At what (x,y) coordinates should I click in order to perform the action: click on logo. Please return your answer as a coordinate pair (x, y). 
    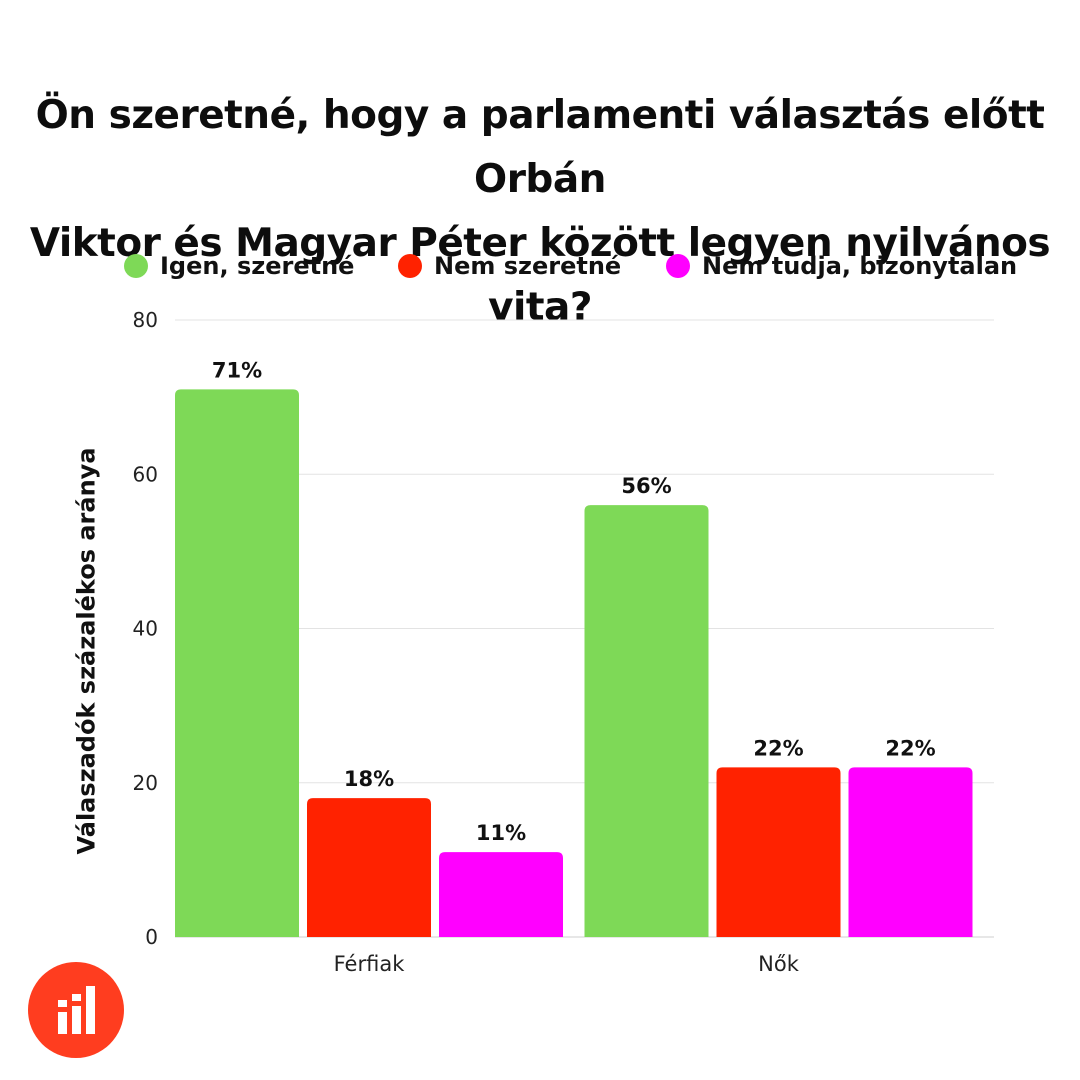
    Looking at the image, I should click on (76, 1010).